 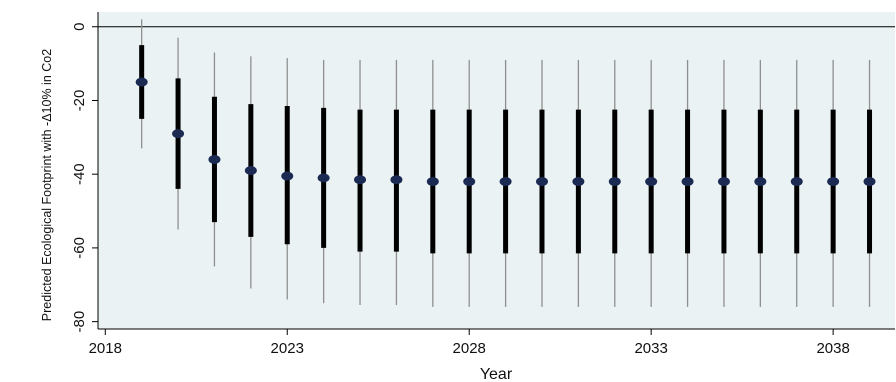 What do you see at coordinates (214, 159) in the screenshot?
I see `point-2021` at bounding box center [214, 159].